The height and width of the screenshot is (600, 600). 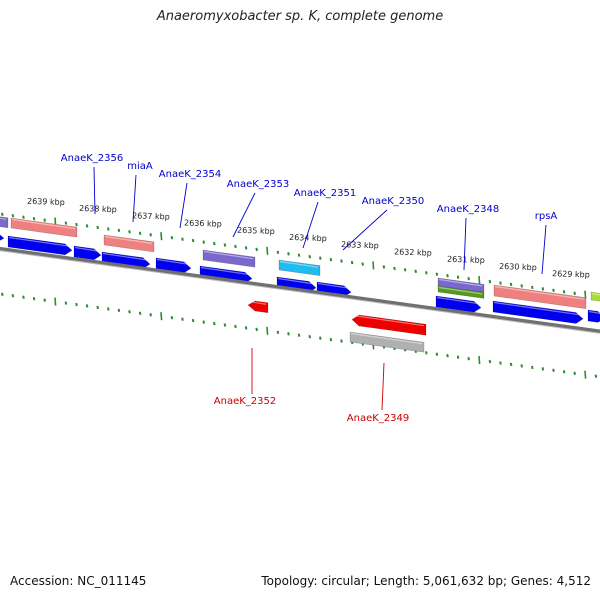 What do you see at coordinates (571, 274) in the screenshot?
I see `kbp-label: 2629 kbp` at bounding box center [571, 274].